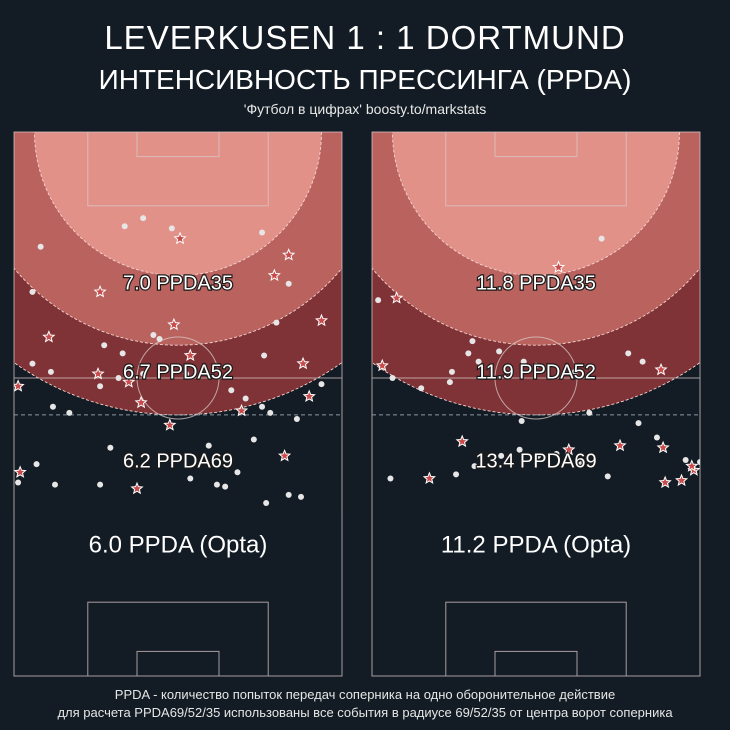  I want to click on zone-label-ppda35: 7.0 PPDA35, so click(178, 283).